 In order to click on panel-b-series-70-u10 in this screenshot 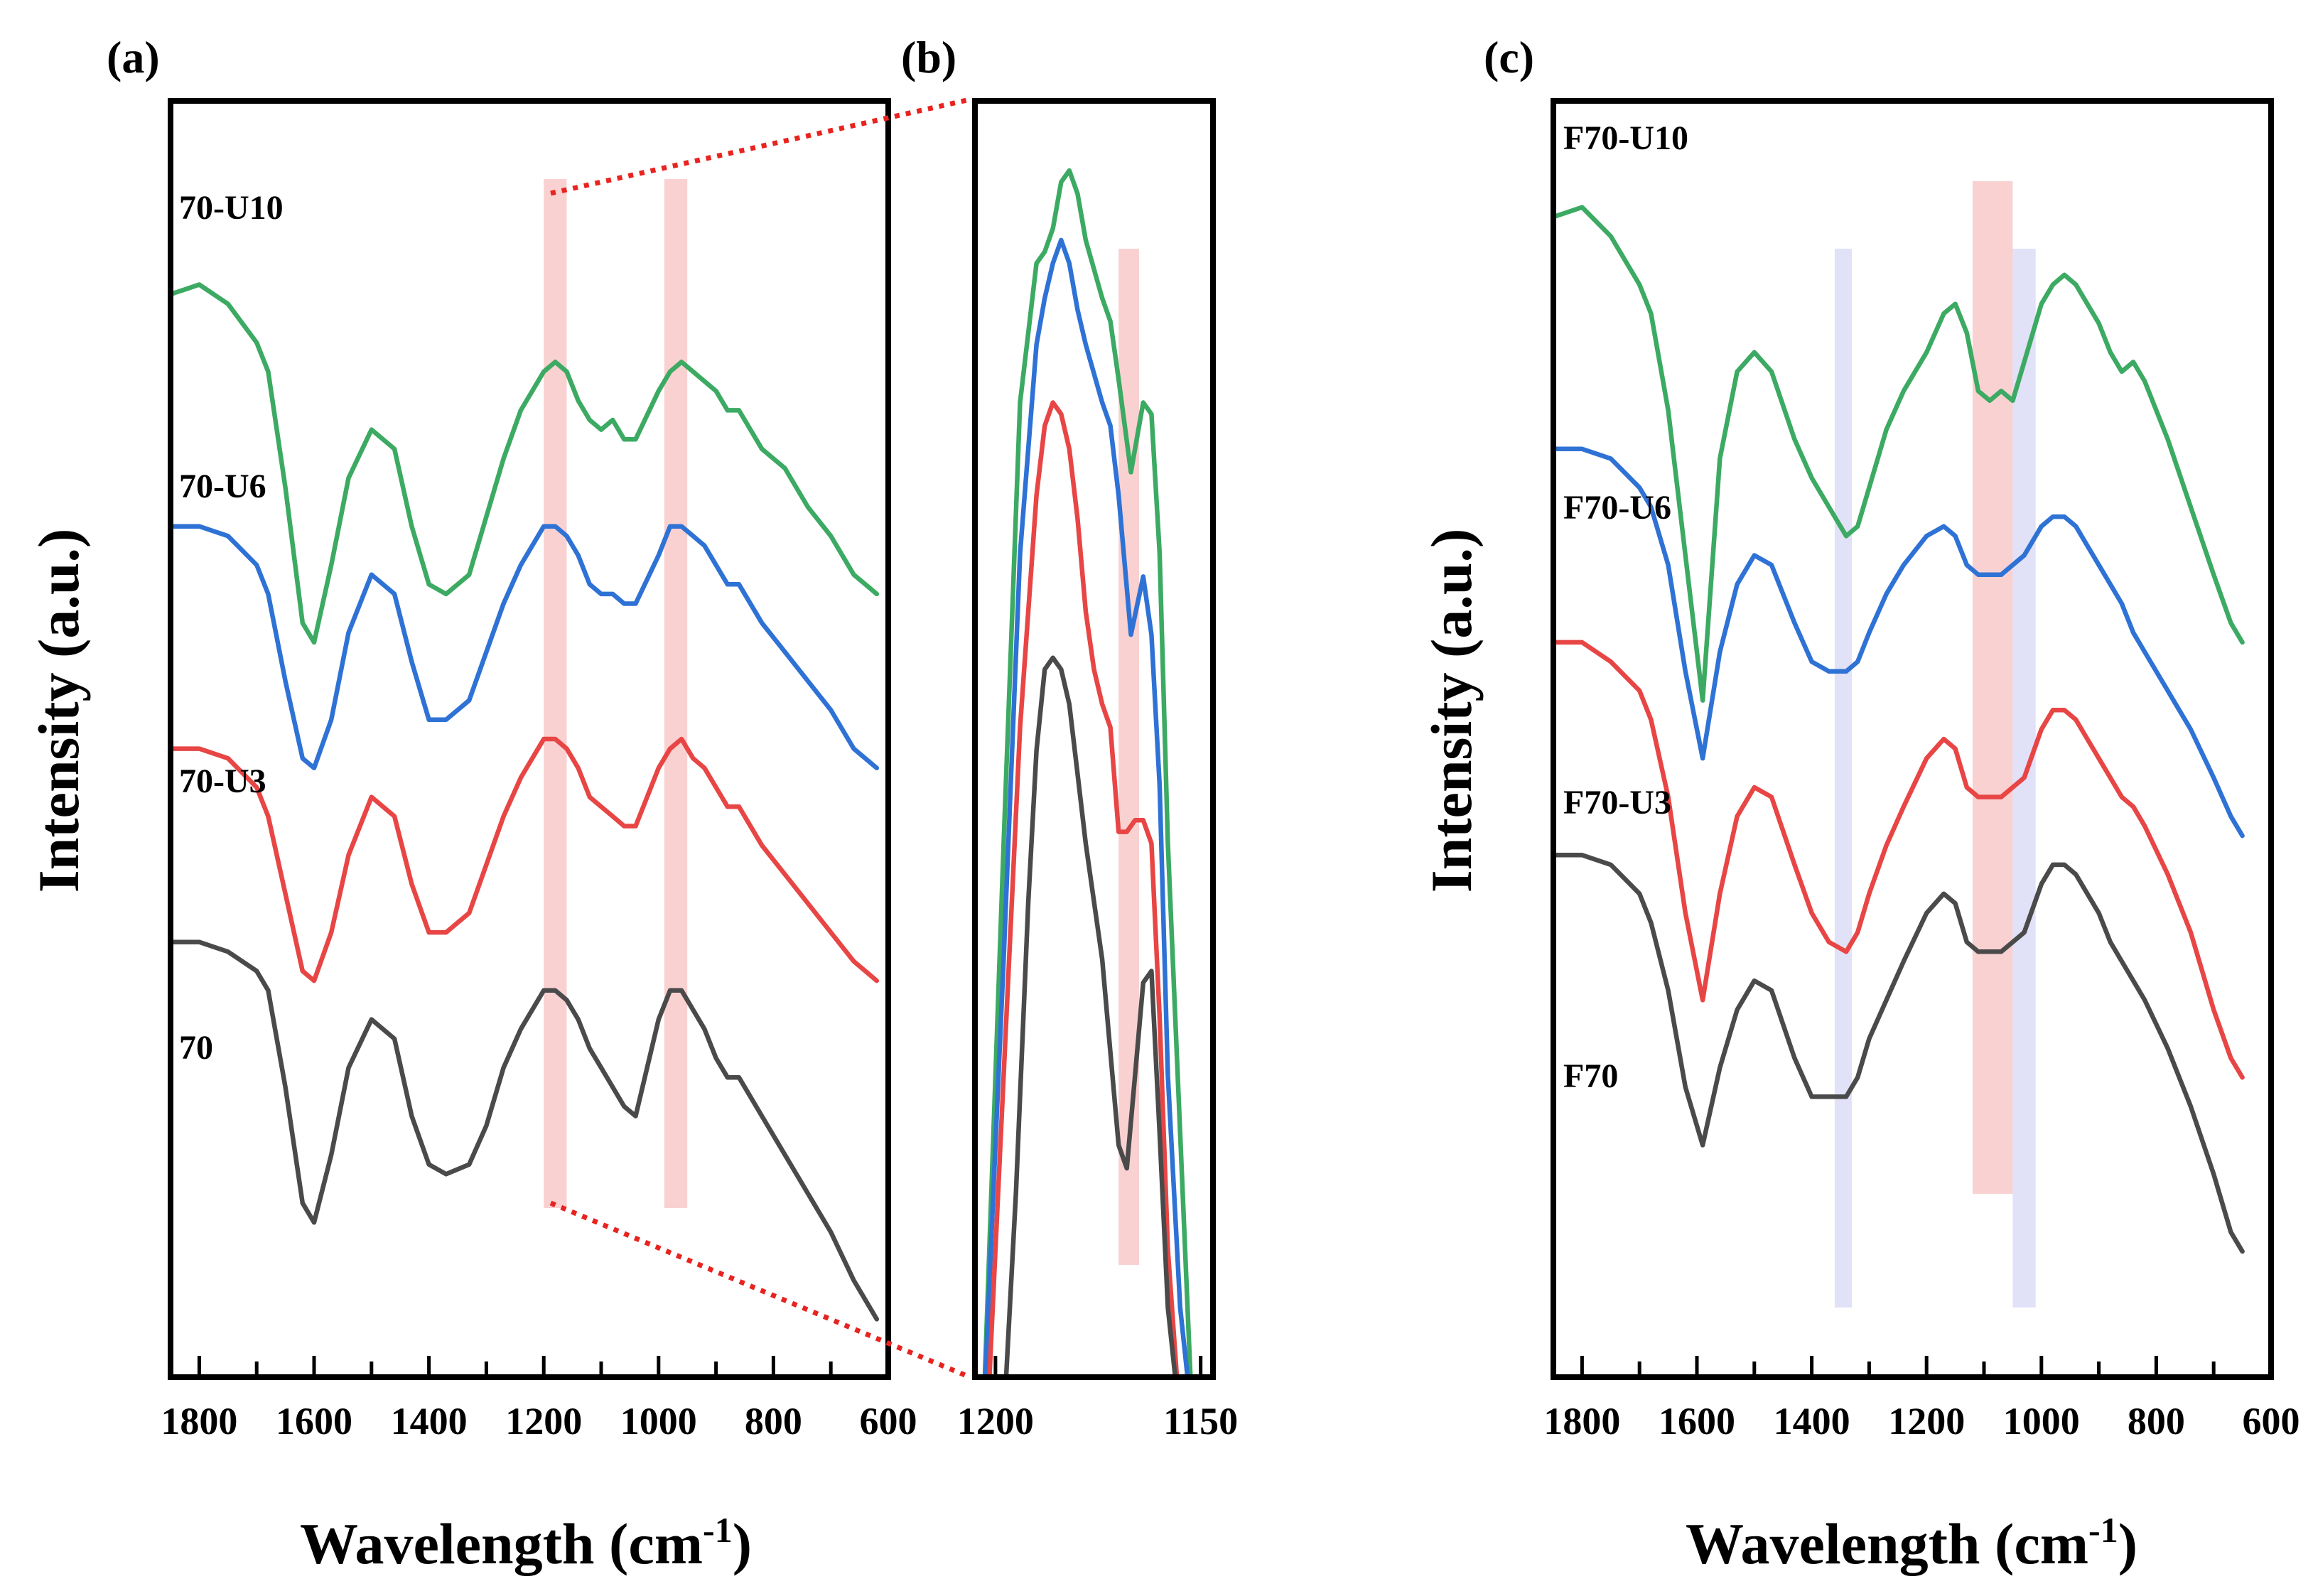, I will do `click(1088, 773)`.